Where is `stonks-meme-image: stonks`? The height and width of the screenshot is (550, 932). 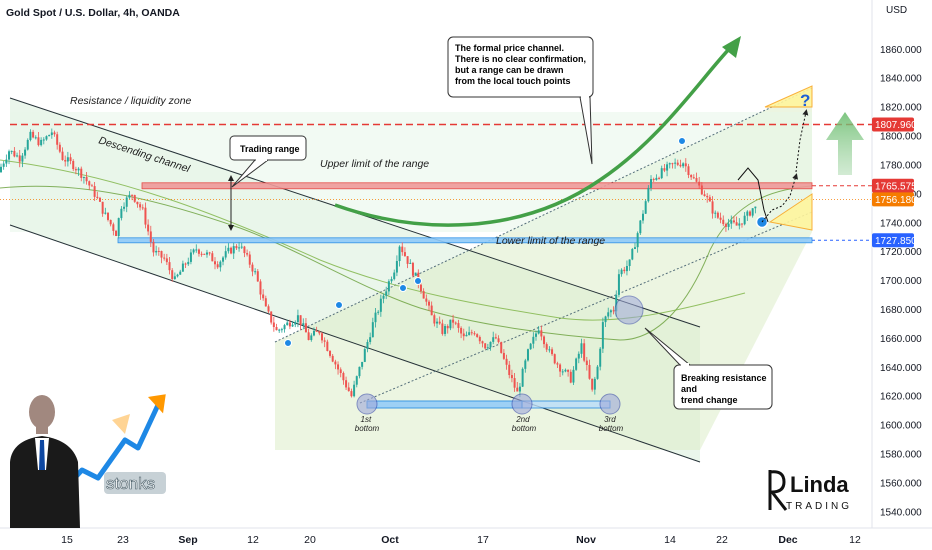 stonks-meme-image: stonks is located at coordinates (88, 461).